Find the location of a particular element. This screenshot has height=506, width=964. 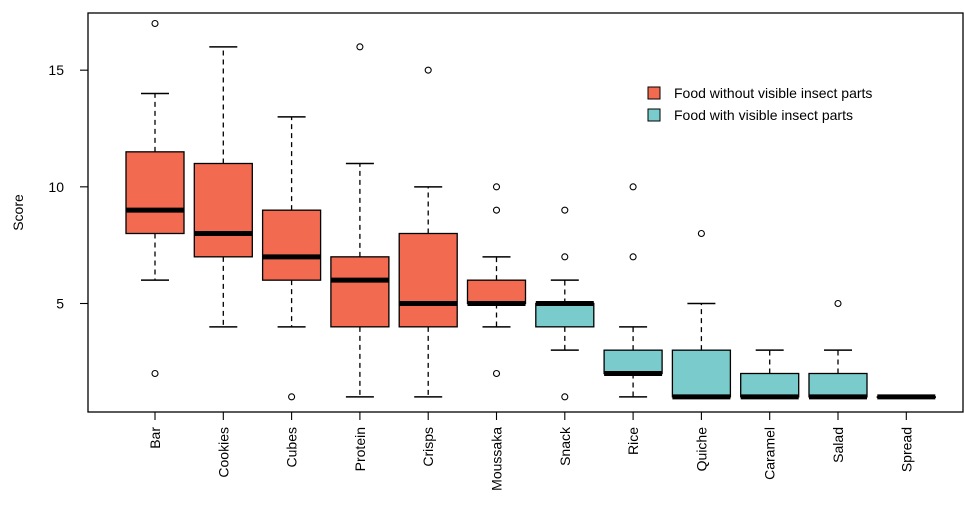

x-tick-label: Caramel is located at coordinates (770, 453).